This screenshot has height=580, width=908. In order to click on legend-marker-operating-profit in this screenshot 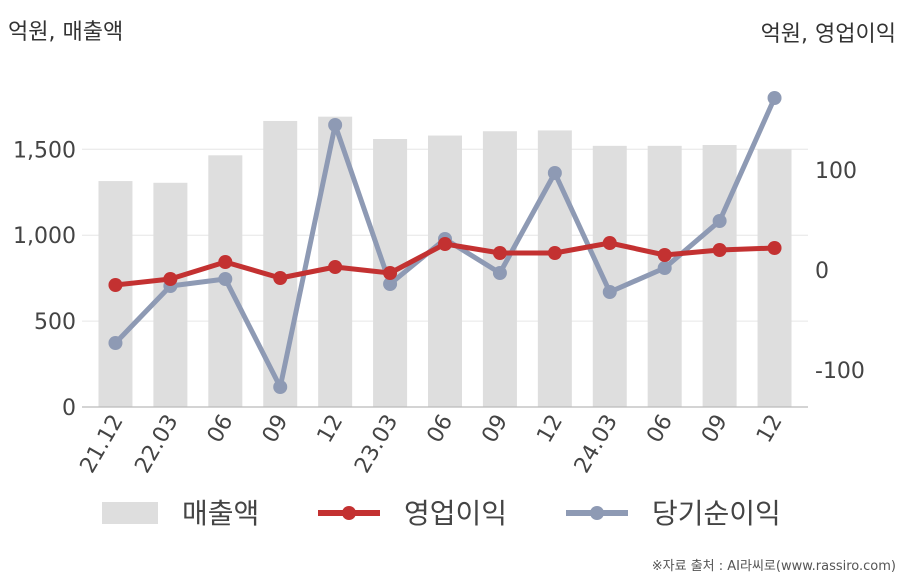, I will do `click(349, 513)`.